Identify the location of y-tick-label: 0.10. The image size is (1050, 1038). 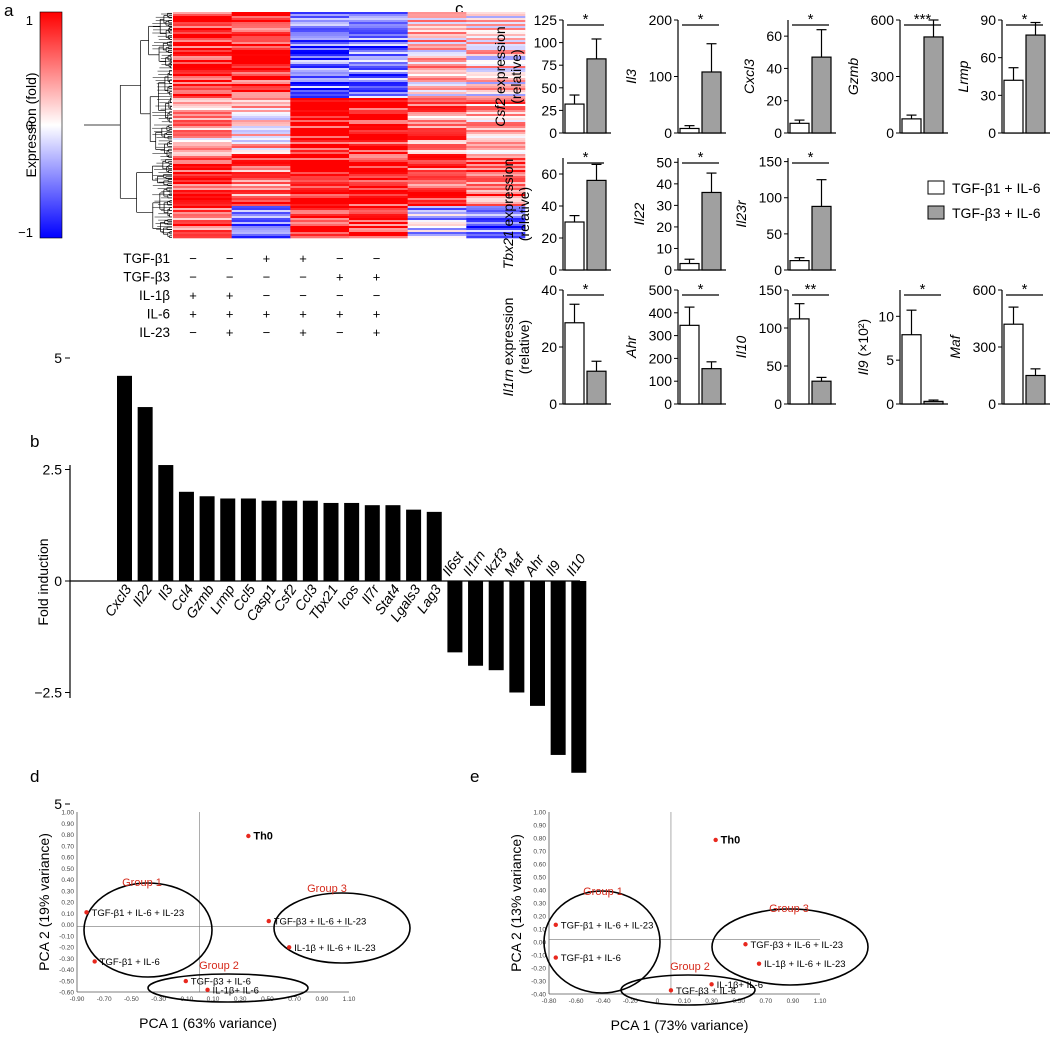
(539, 930).